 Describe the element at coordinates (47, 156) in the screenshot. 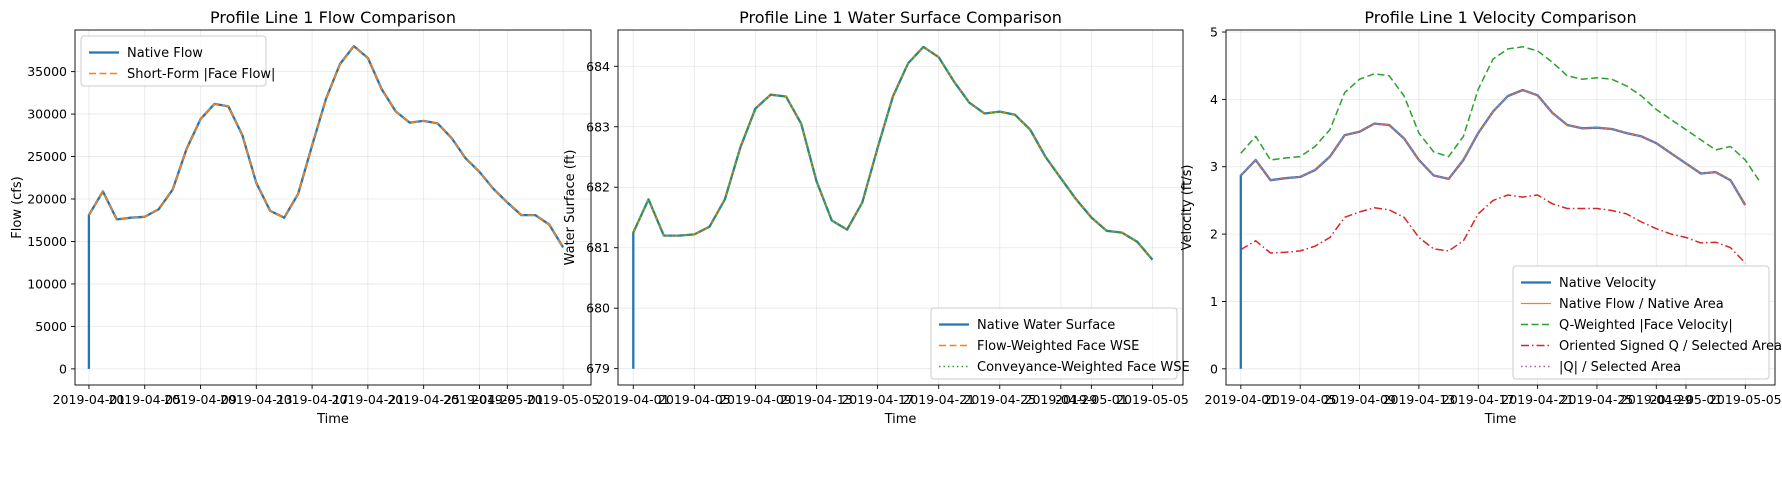

I see `y-tick-label: 25000` at that location.